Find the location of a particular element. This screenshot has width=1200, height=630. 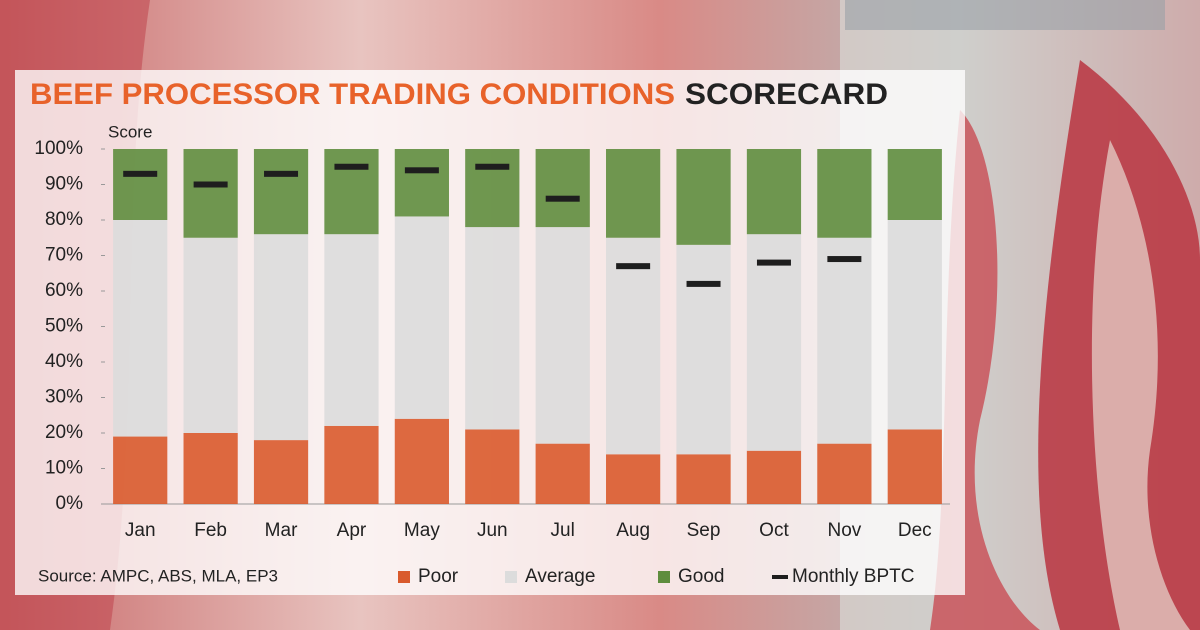

y-tick-label: 20% is located at coordinates (64, 432).